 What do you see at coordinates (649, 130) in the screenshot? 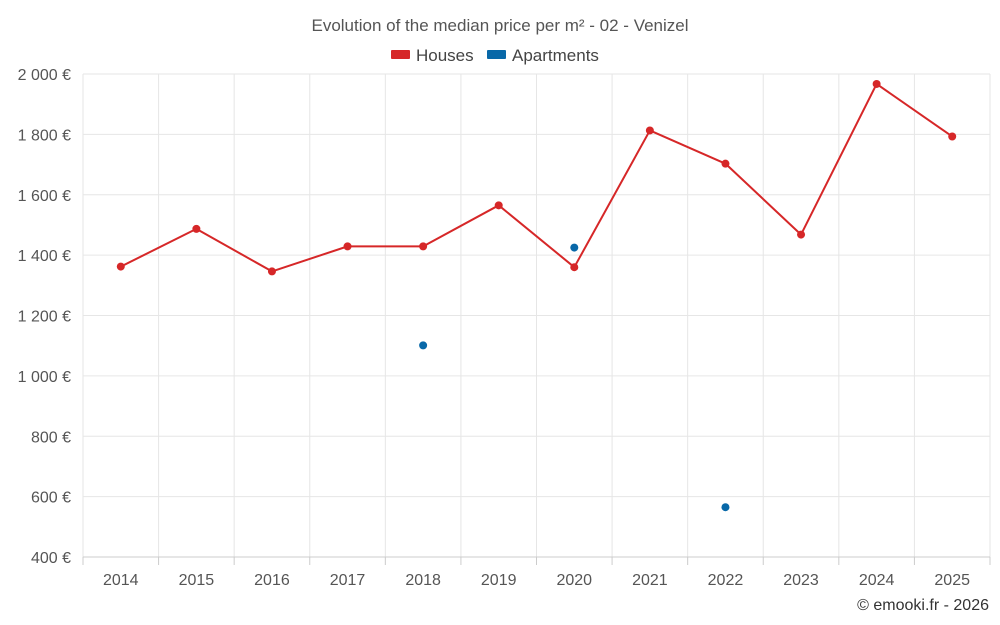
I see `data-point-houses-2021` at bounding box center [649, 130].